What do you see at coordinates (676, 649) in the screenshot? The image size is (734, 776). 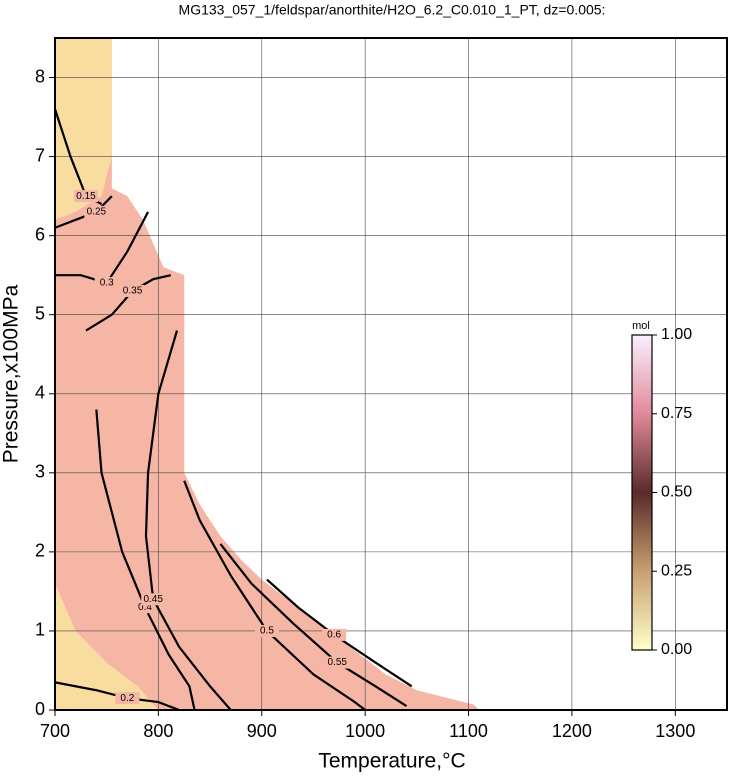 I see `colorbar-tick-label: 0.00` at bounding box center [676, 649].